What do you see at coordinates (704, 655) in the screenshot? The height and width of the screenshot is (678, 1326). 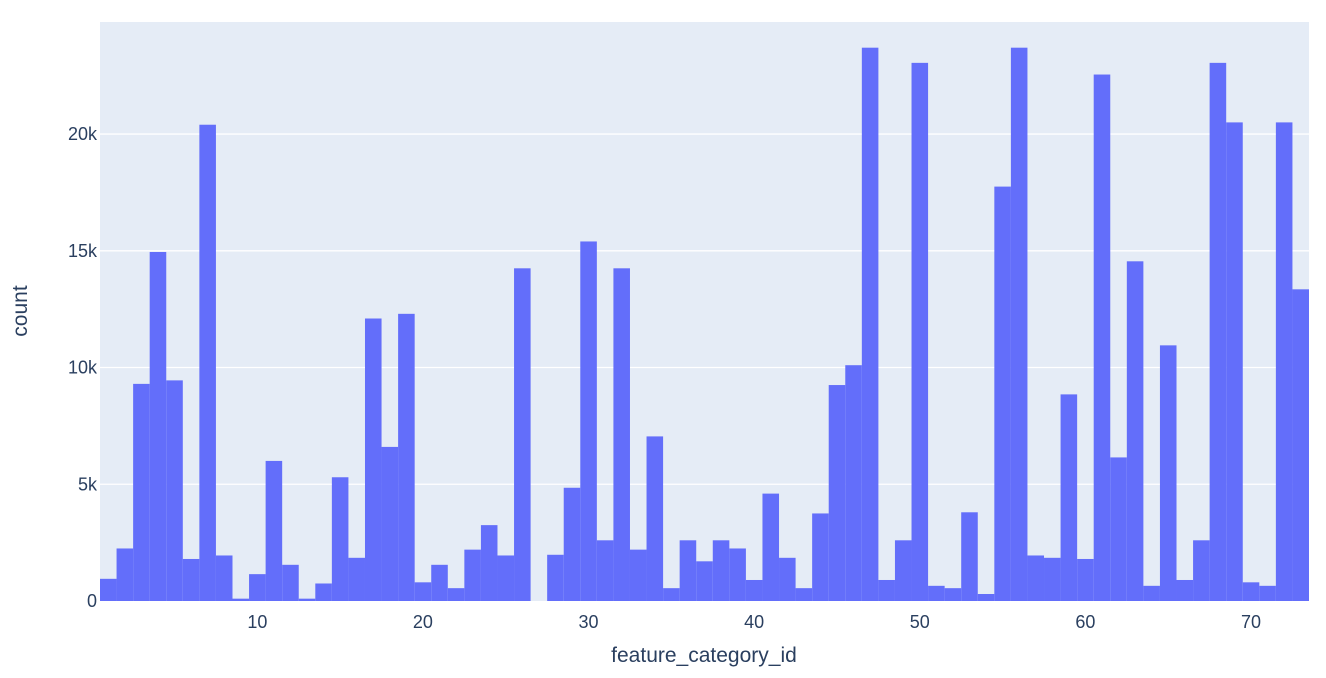 I see `x-axis-title: feature_category_id` at bounding box center [704, 655].